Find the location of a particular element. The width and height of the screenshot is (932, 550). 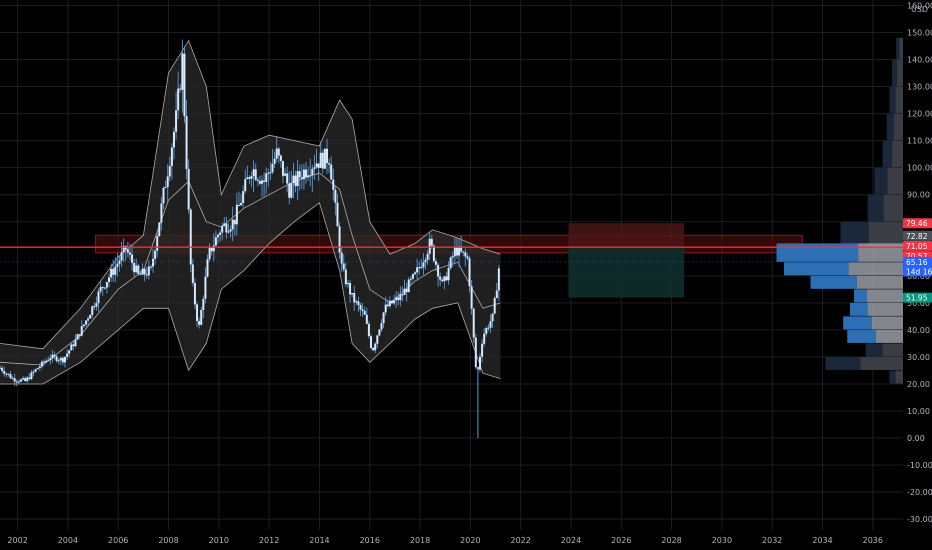

y-tick-label: -30.00 is located at coordinates (919, 519).